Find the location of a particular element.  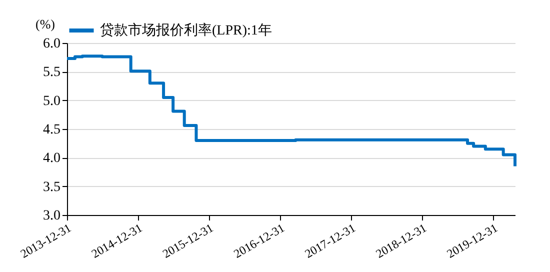

y-tick-label: 4.0 is located at coordinates (51, 158).